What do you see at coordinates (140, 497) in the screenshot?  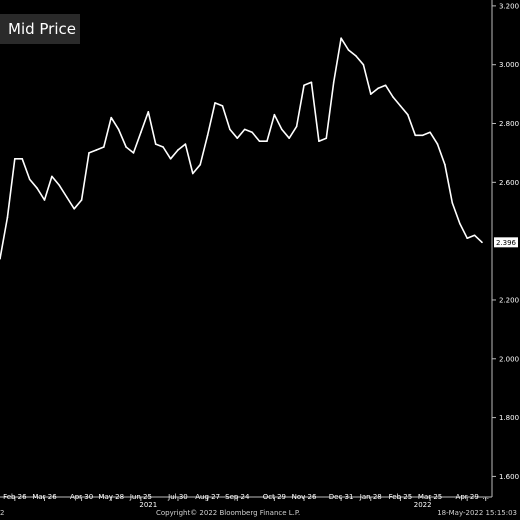 I see `x-tick-label: Jun 25` at bounding box center [140, 497].